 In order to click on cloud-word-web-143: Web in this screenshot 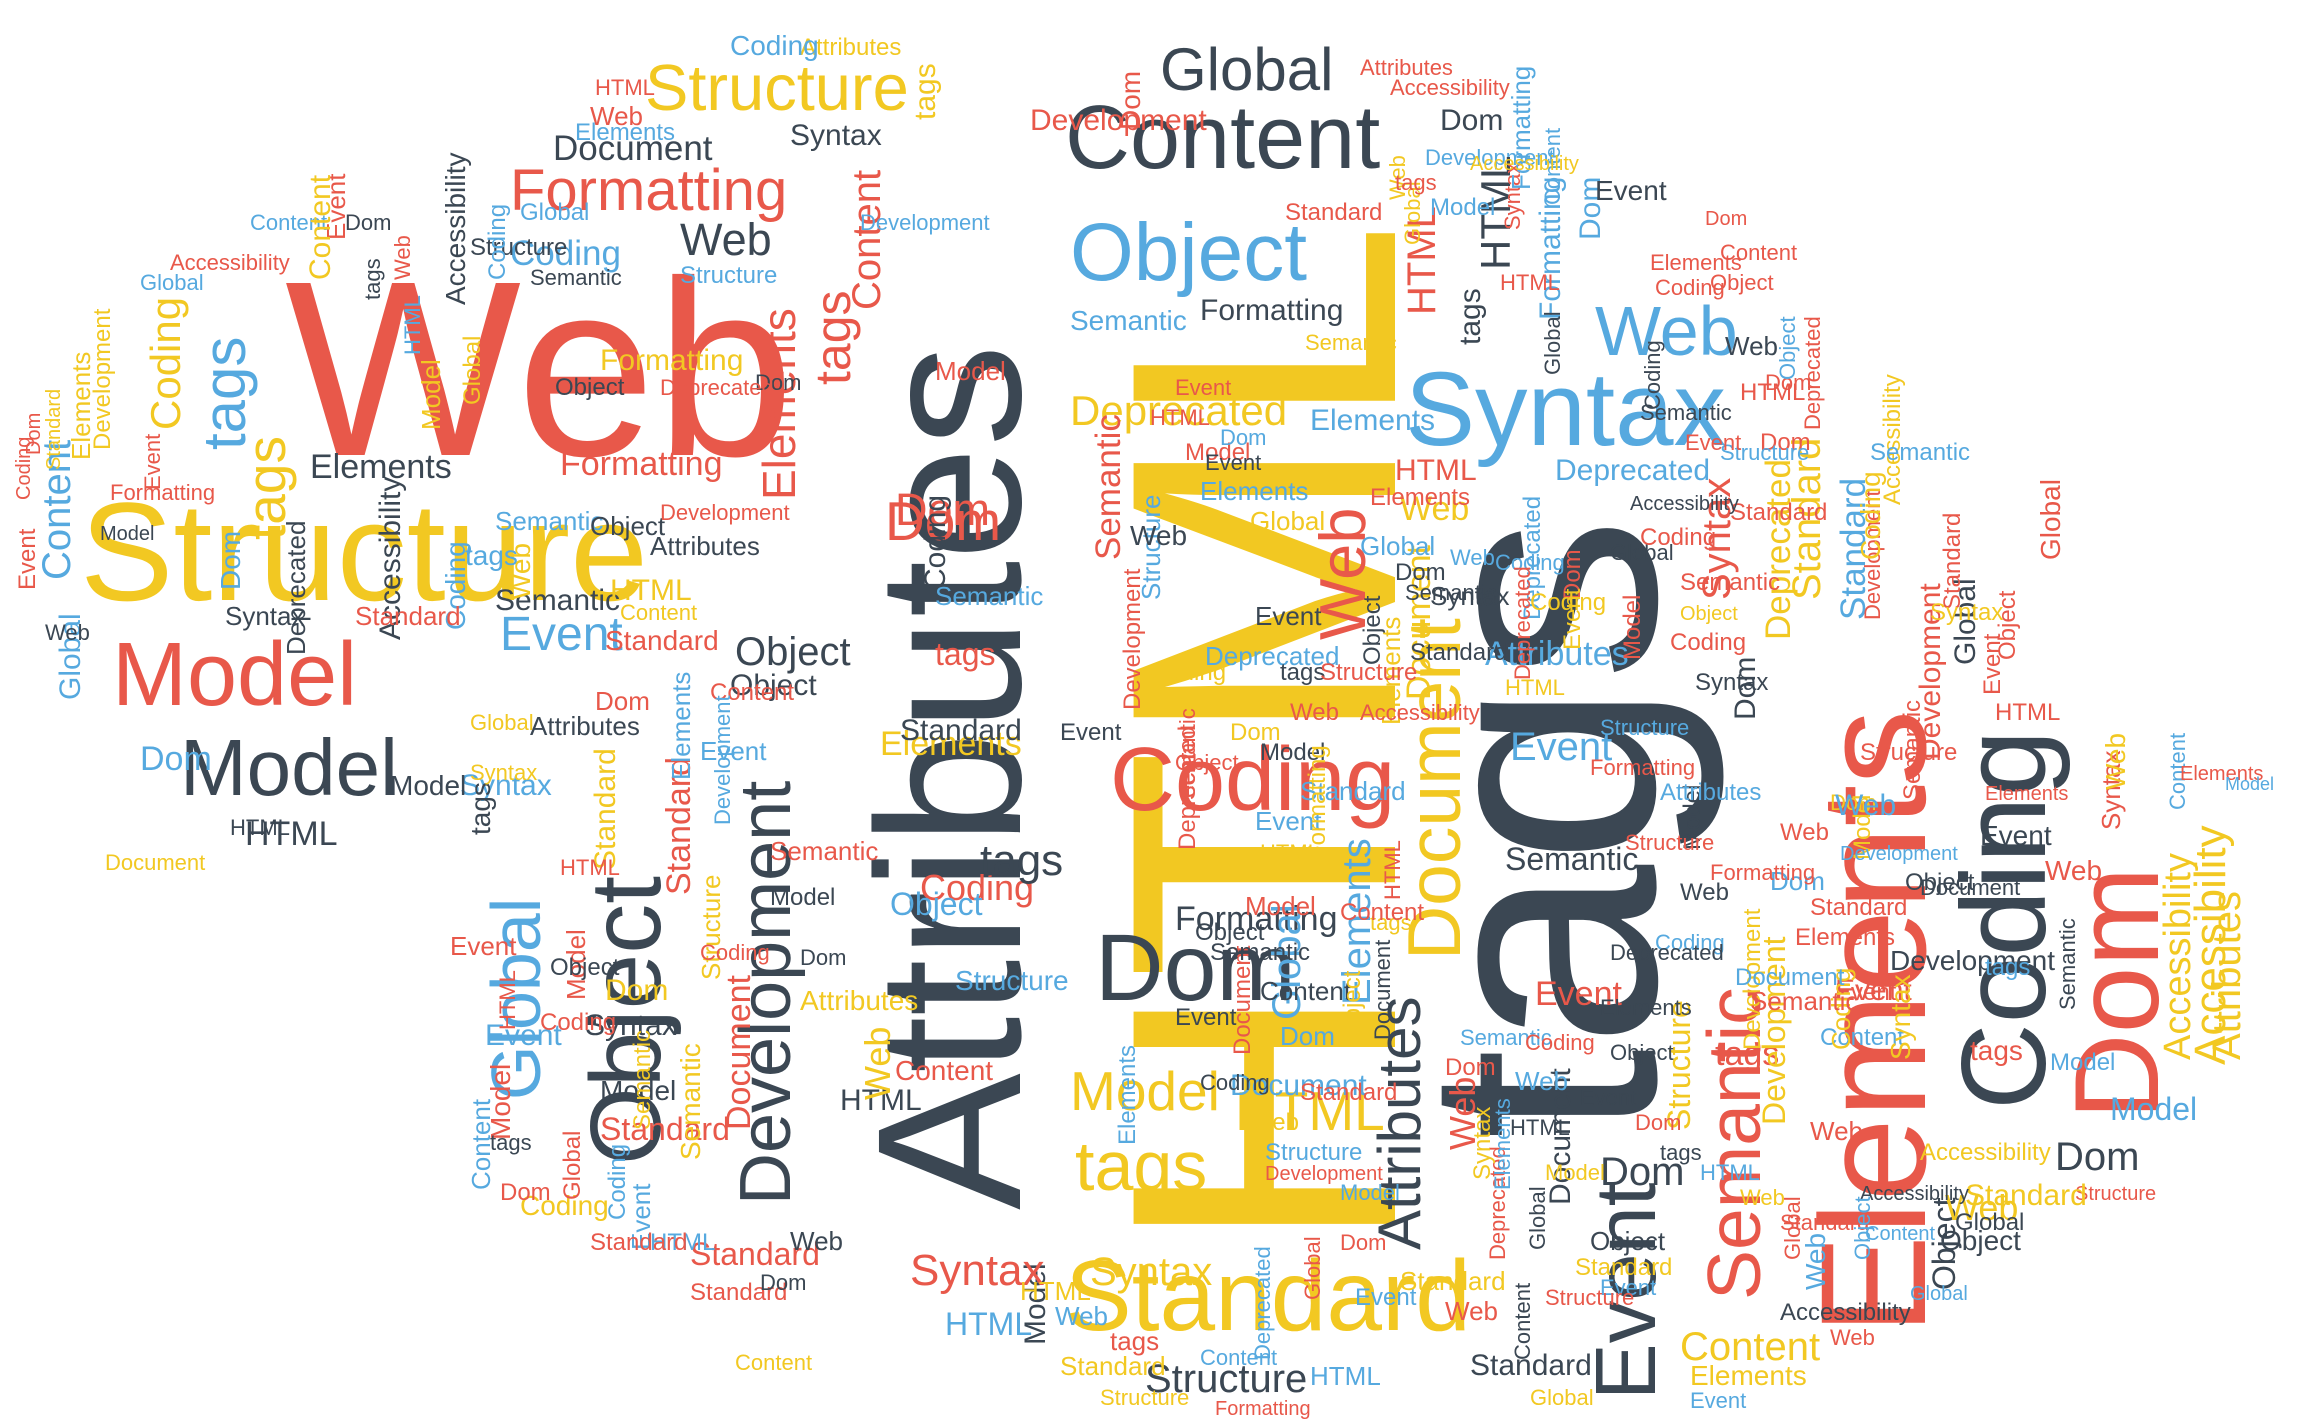, I will do `click(1158, 535)`.